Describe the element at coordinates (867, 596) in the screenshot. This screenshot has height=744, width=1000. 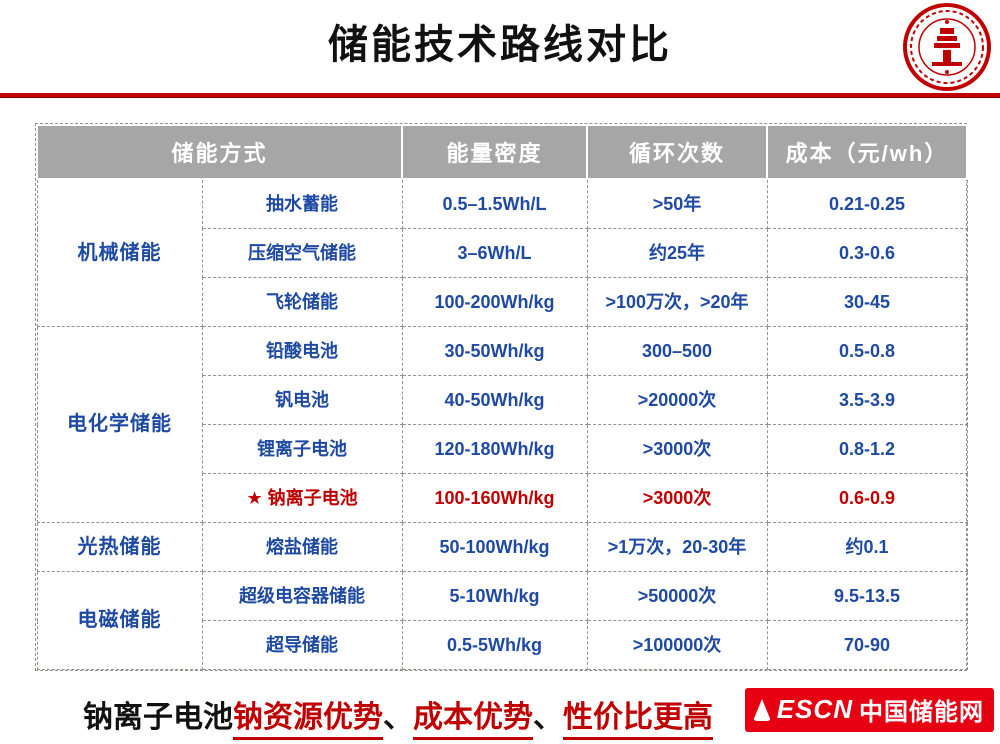
I see `cost-cell: 9.5-13.5` at that location.